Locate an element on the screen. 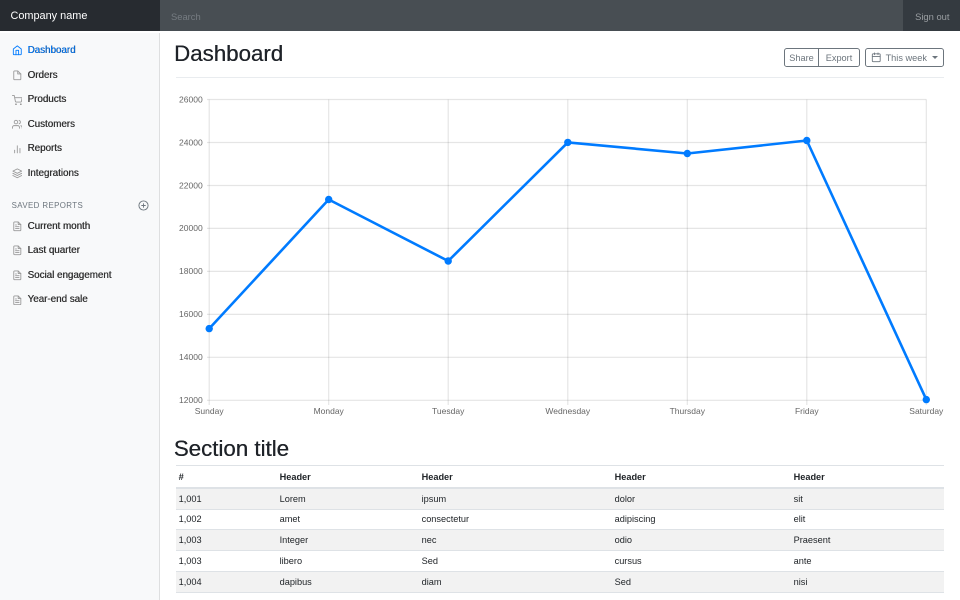 The width and height of the screenshot is (960, 600). svg-text: Thursday is located at coordinates (688, 411).